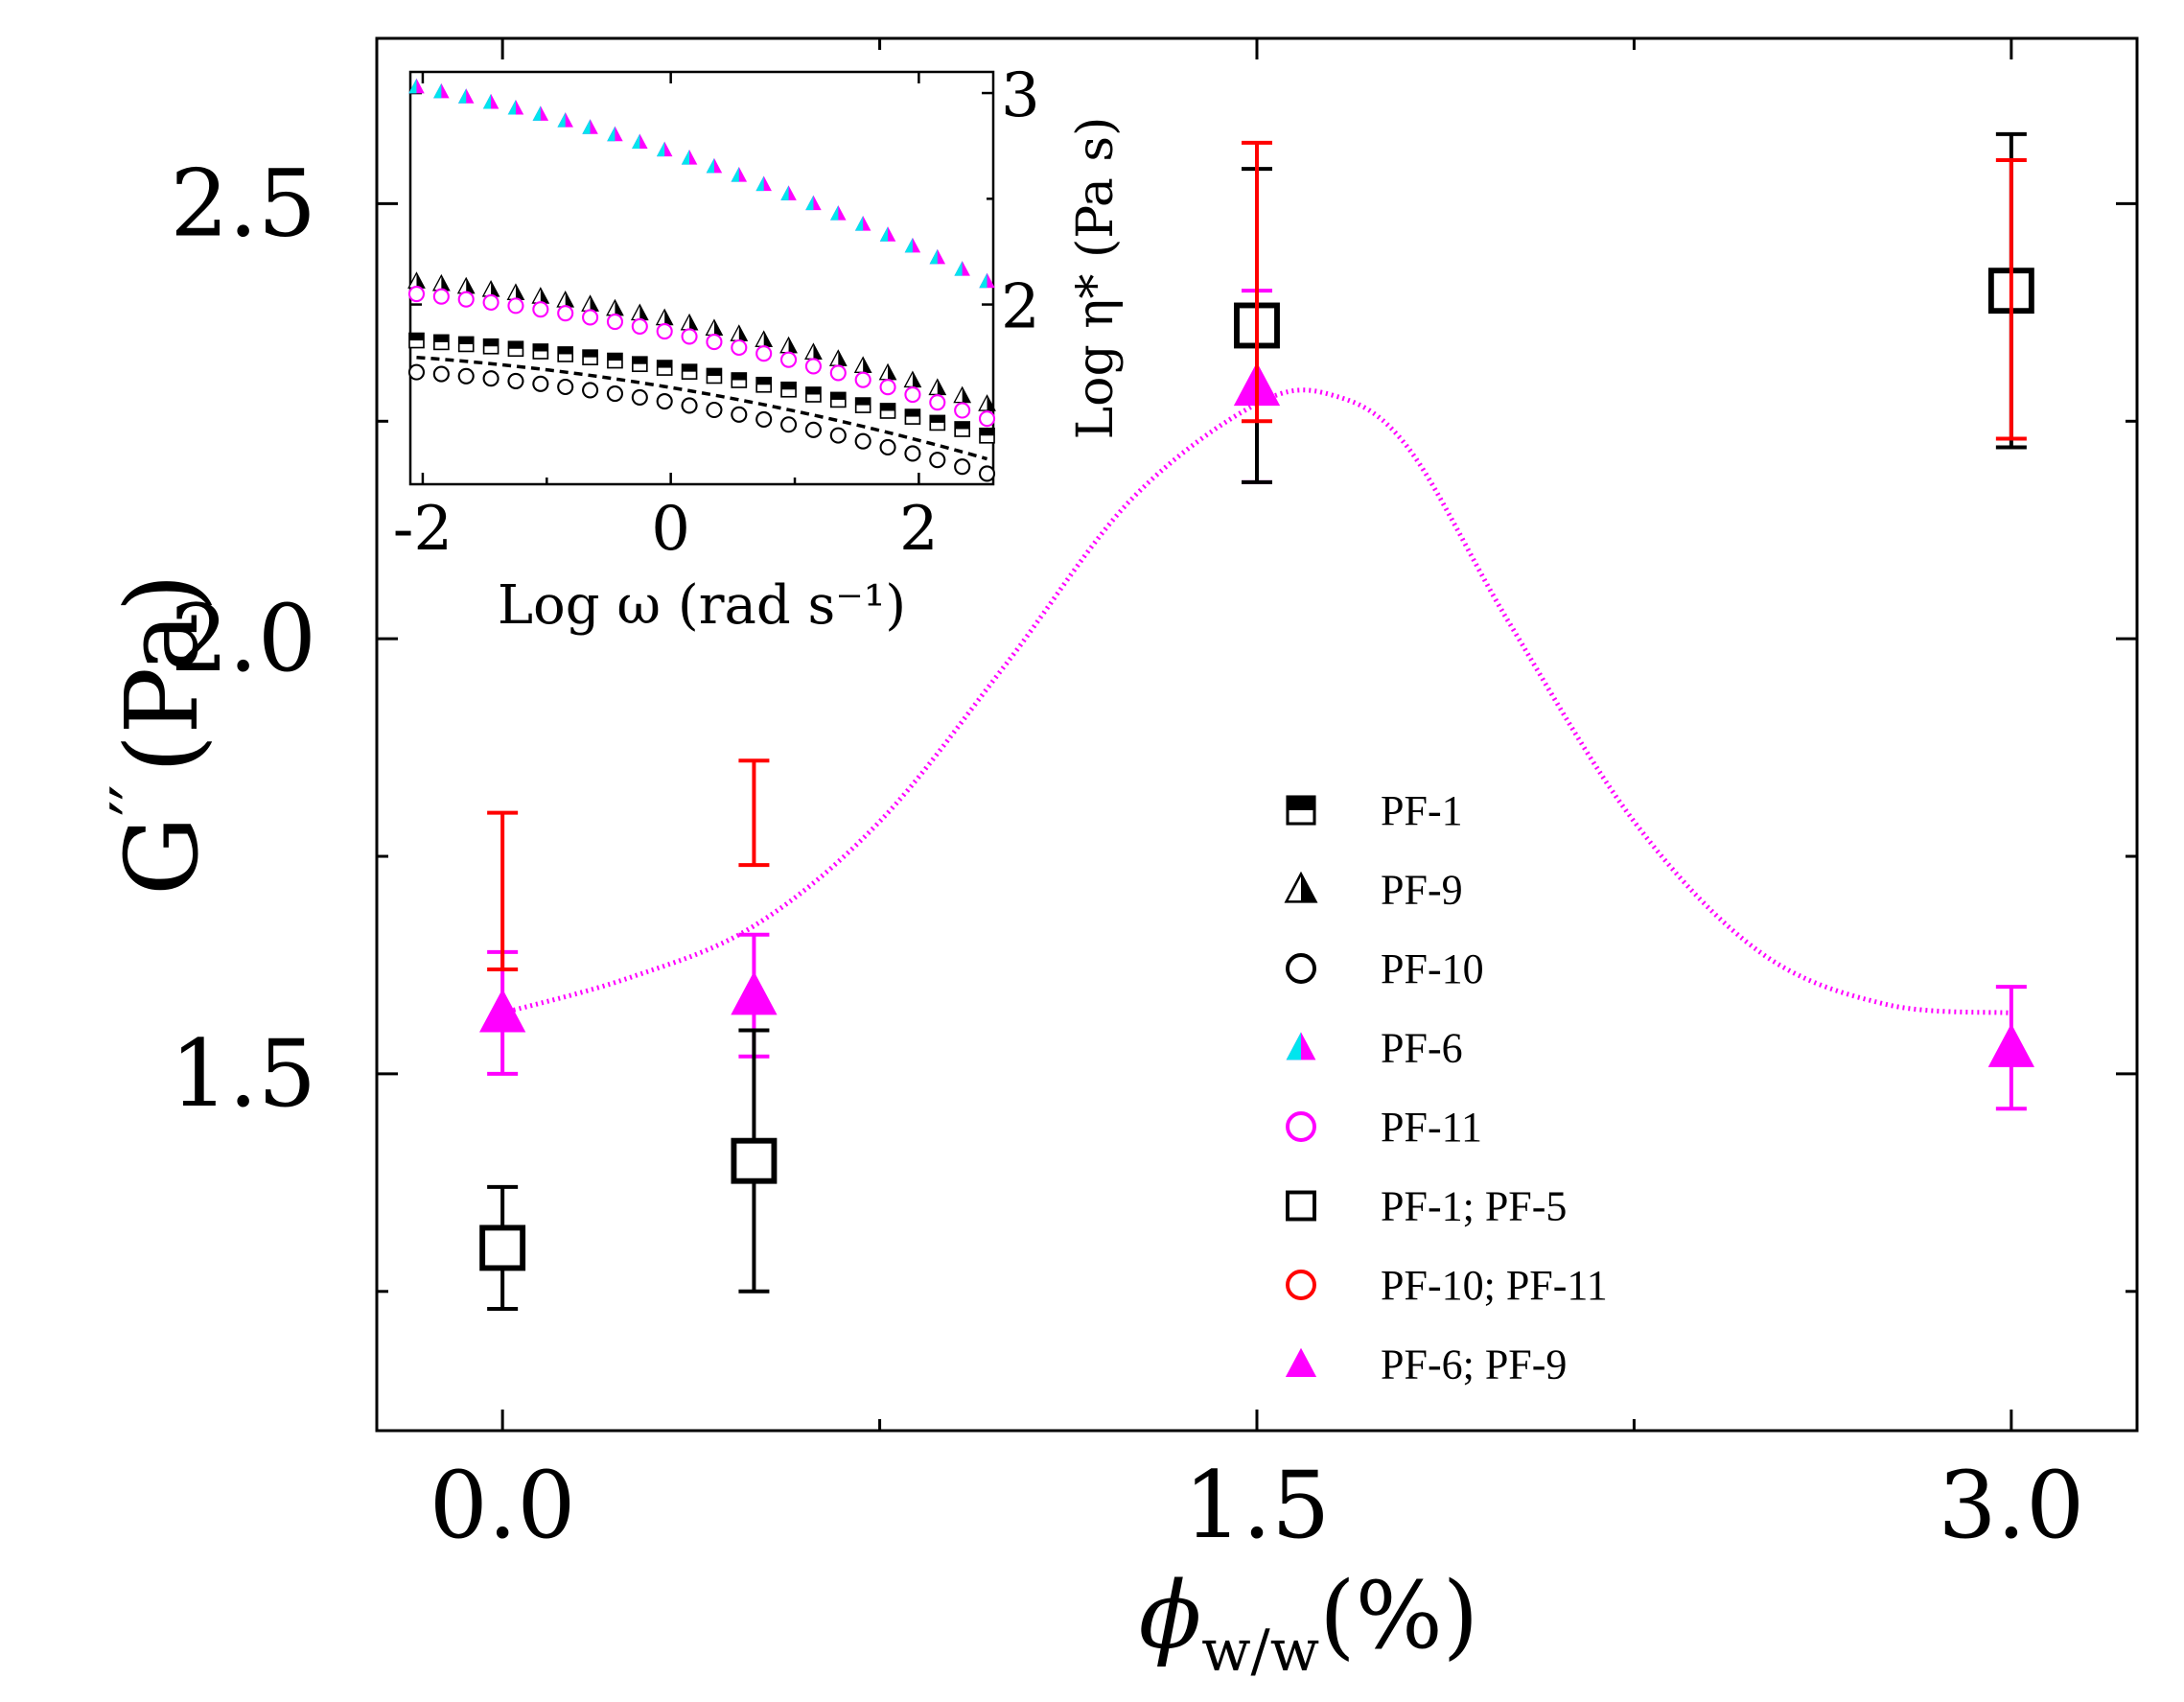 The height and width of the screenshot is (1702, 2184). Describe the element at coordinates (243, 203) in the screenshot. I see `y-tick-label: 2.5` at that location.